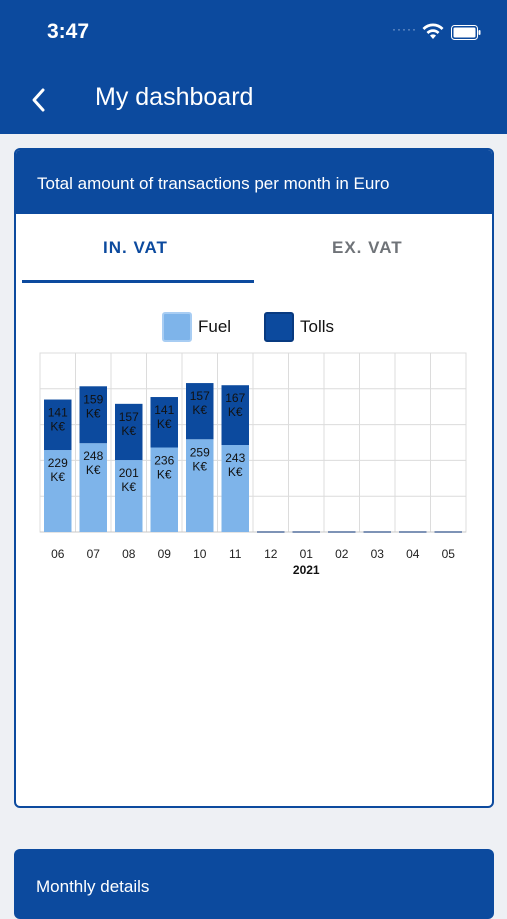  Describe the element at coordinates (135, 247) in the screenshot. I see `tab-in-vat: IN. VAT` at that location.